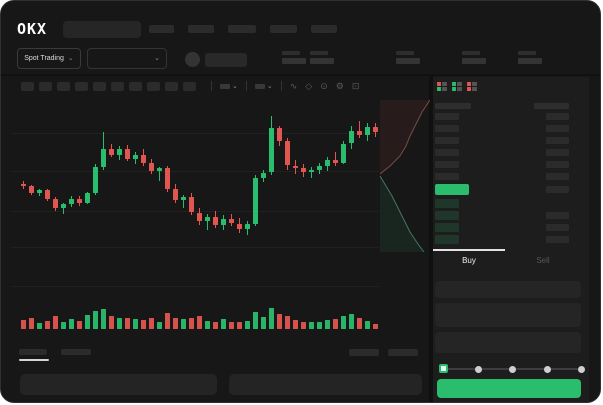 The image size is (603, 405). I want to click on buy-submit-button, so click(509, 388).